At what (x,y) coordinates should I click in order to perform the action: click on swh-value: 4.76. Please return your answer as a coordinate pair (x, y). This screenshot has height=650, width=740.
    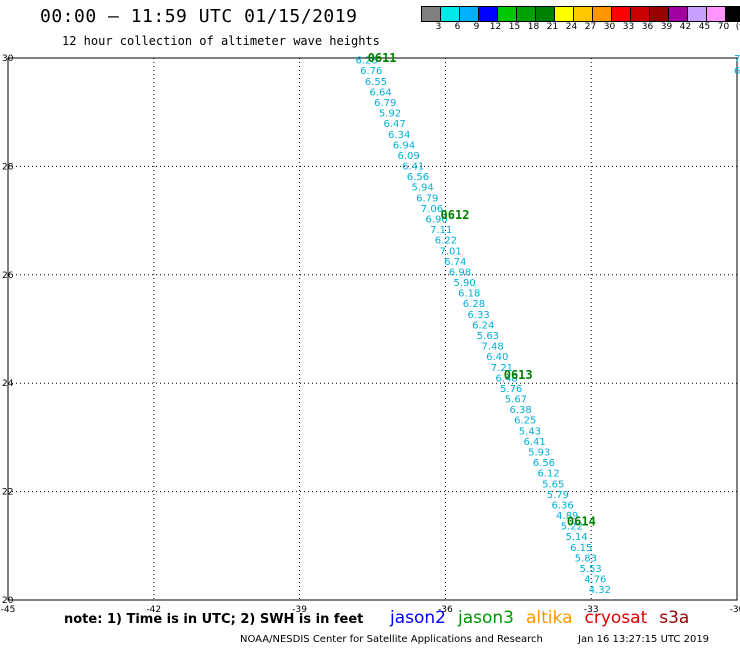
    Looking at the image, I should click on (595, 580).